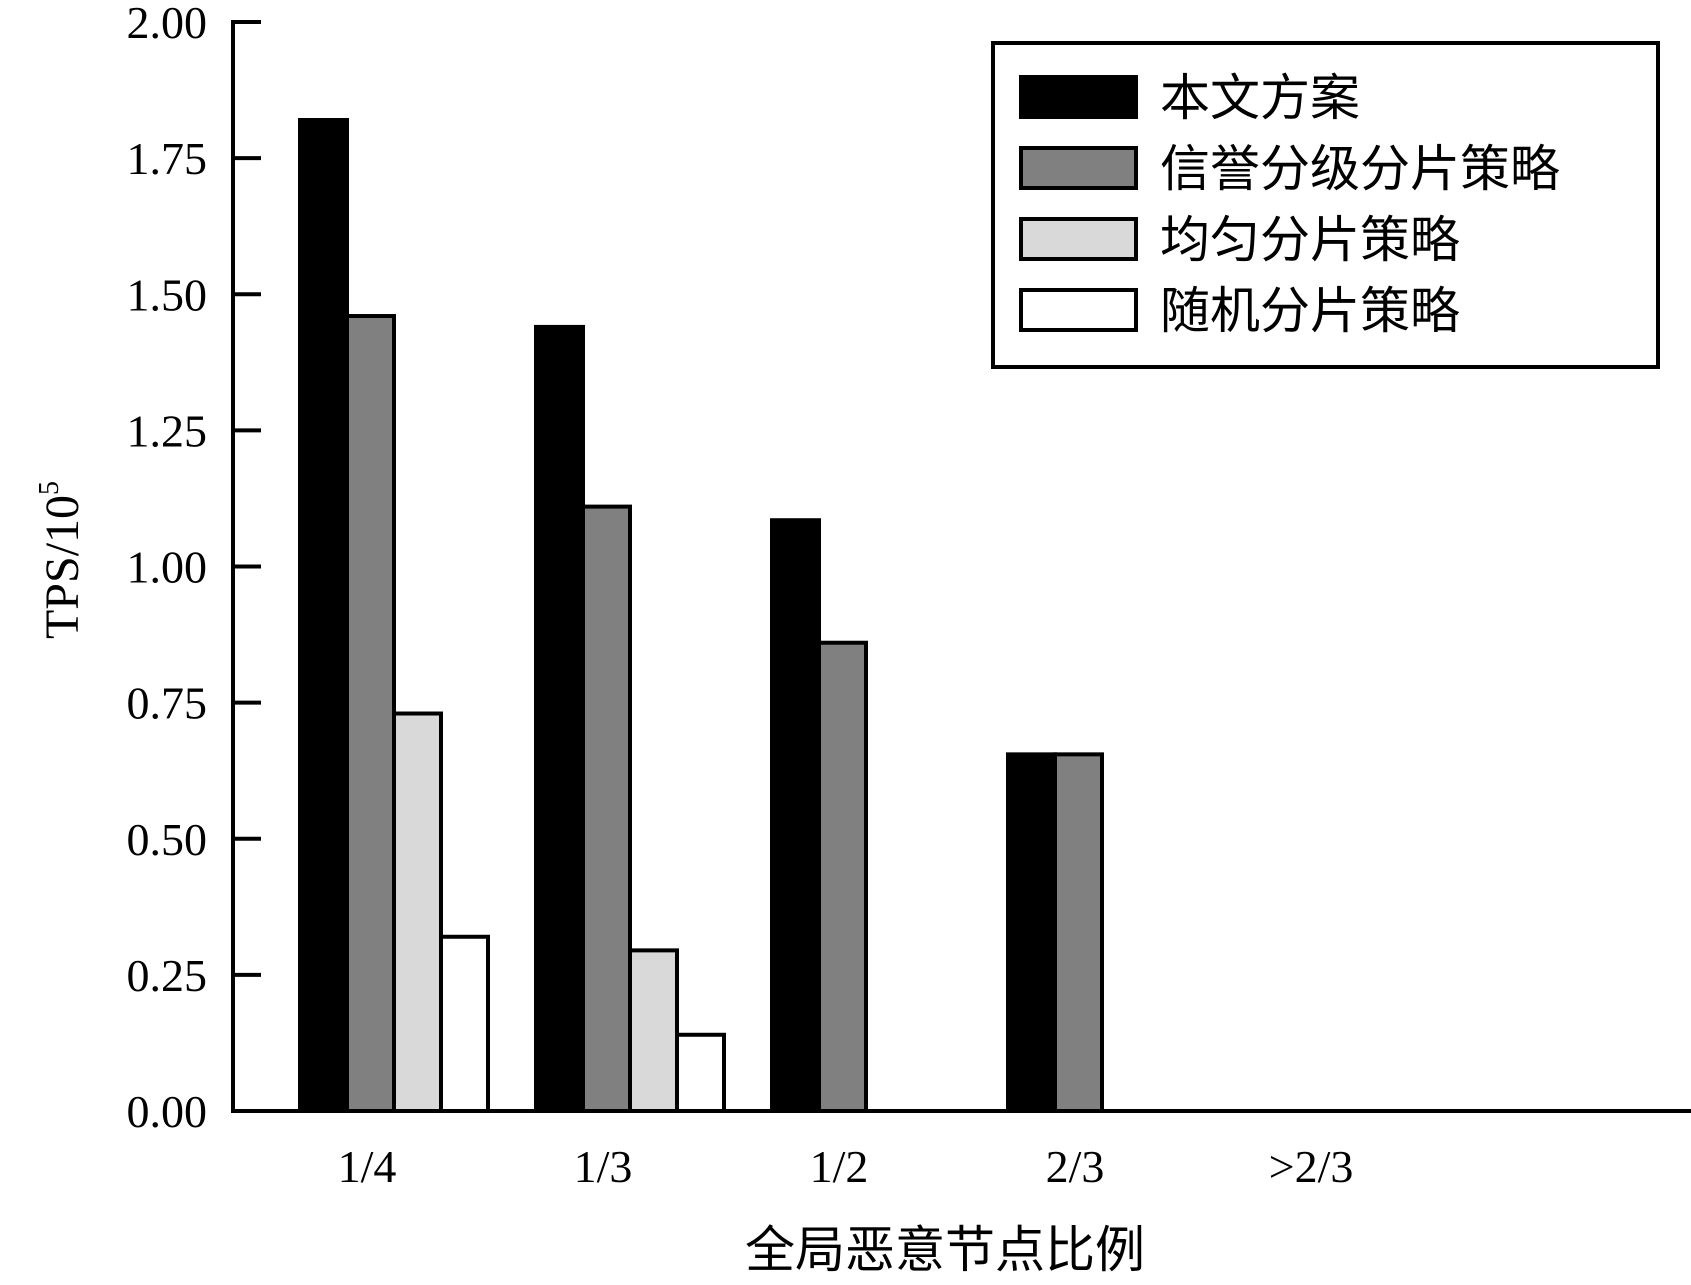  I want to click on legend-label: 随机分片策略, so click(1310, 311).